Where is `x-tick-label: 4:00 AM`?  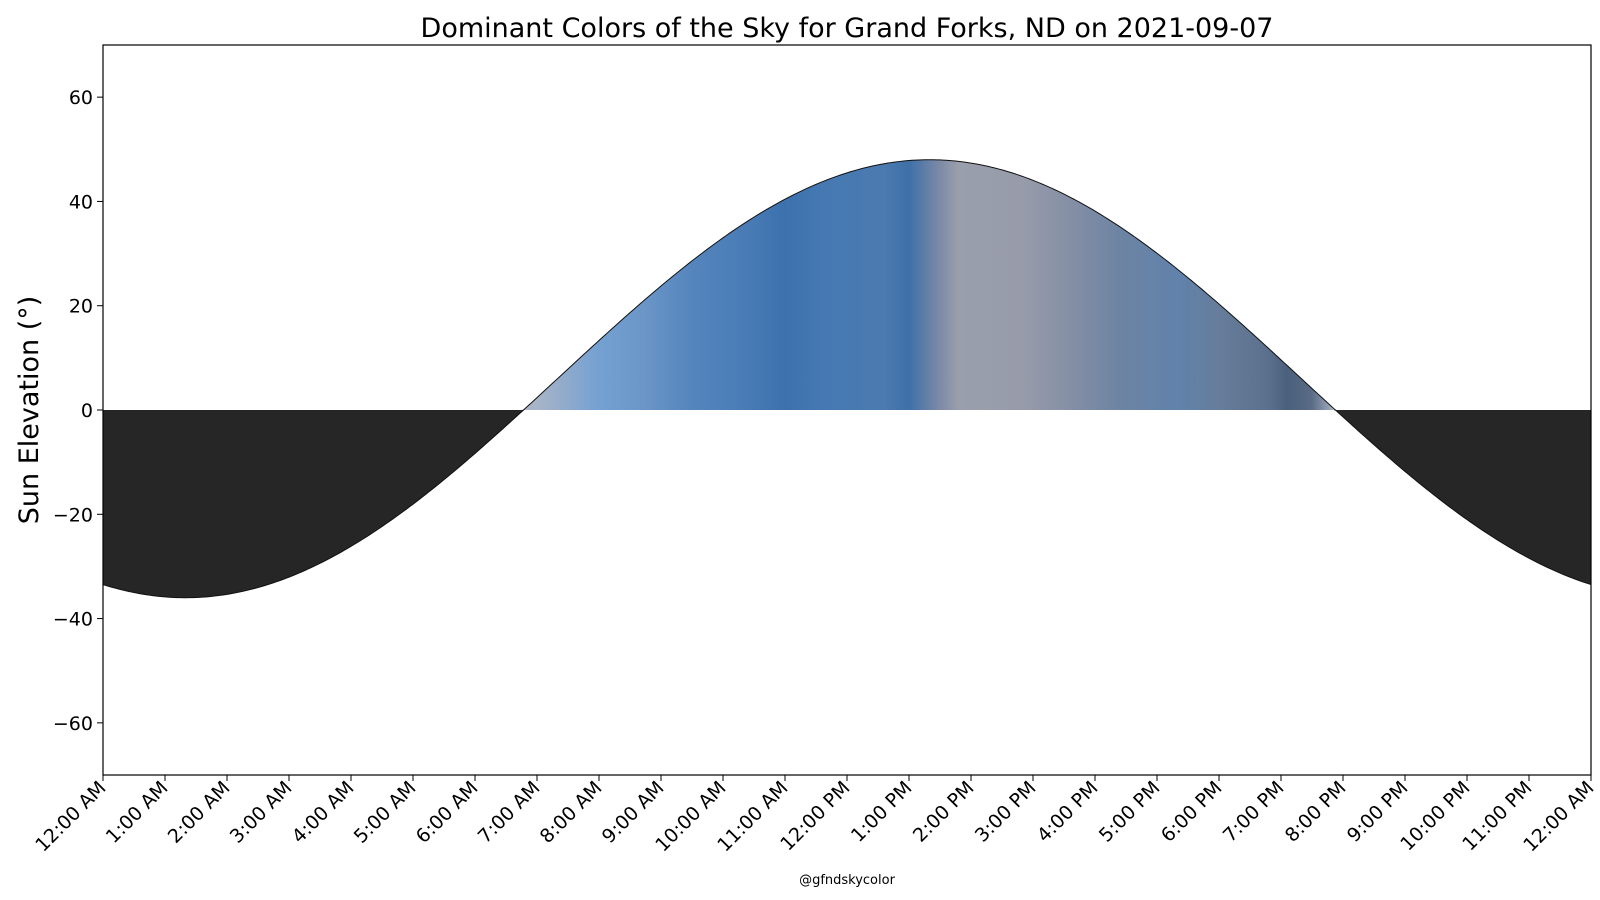
x-tick-label: 4:00 AM is located at coordinates (323, 812).